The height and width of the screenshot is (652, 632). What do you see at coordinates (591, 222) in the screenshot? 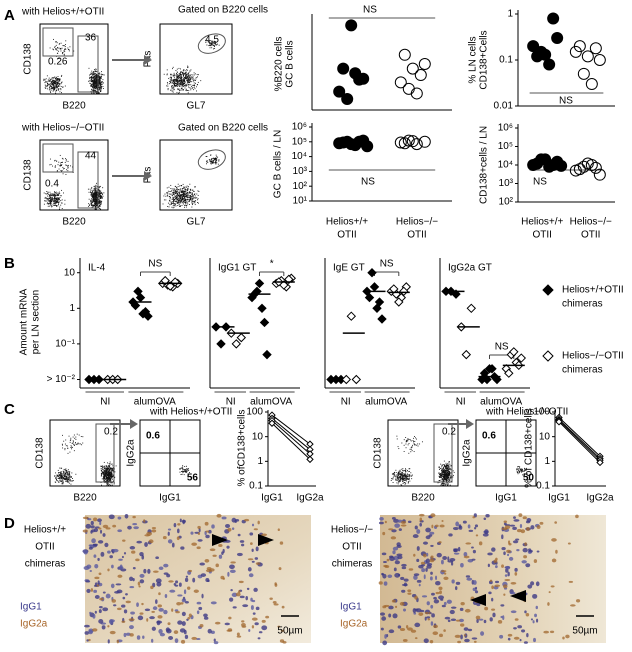
I see `group-label: Helios−/−` at bounding box center [591, 222].